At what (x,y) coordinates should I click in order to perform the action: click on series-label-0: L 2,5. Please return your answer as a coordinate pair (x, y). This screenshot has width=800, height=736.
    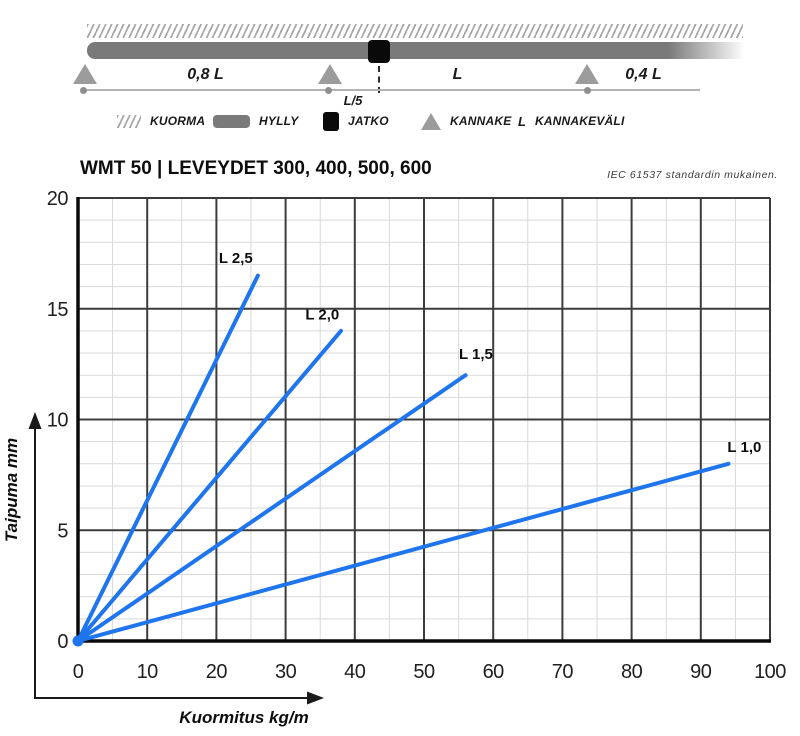
    Looking at the image, I should click on (236, 258).